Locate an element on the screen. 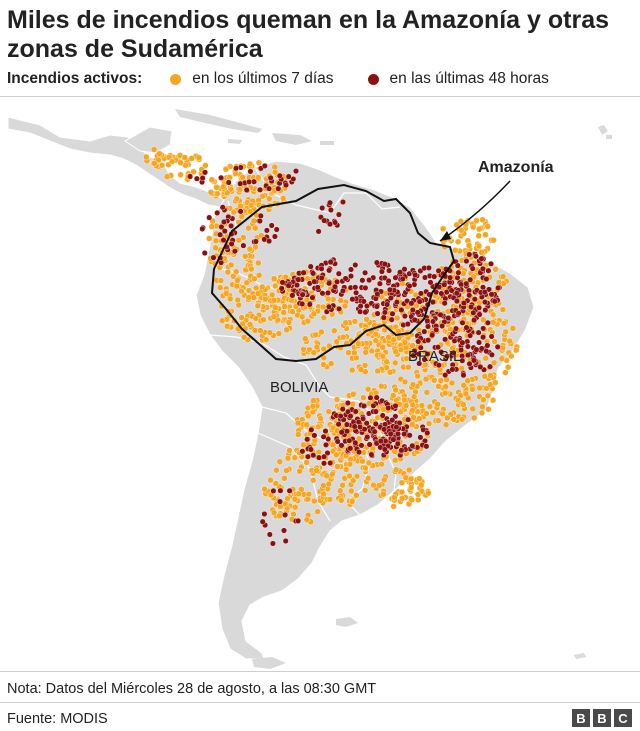 This screenshot has width=640, height=731. orange-dot-icon is located at coordinates (176, 79).